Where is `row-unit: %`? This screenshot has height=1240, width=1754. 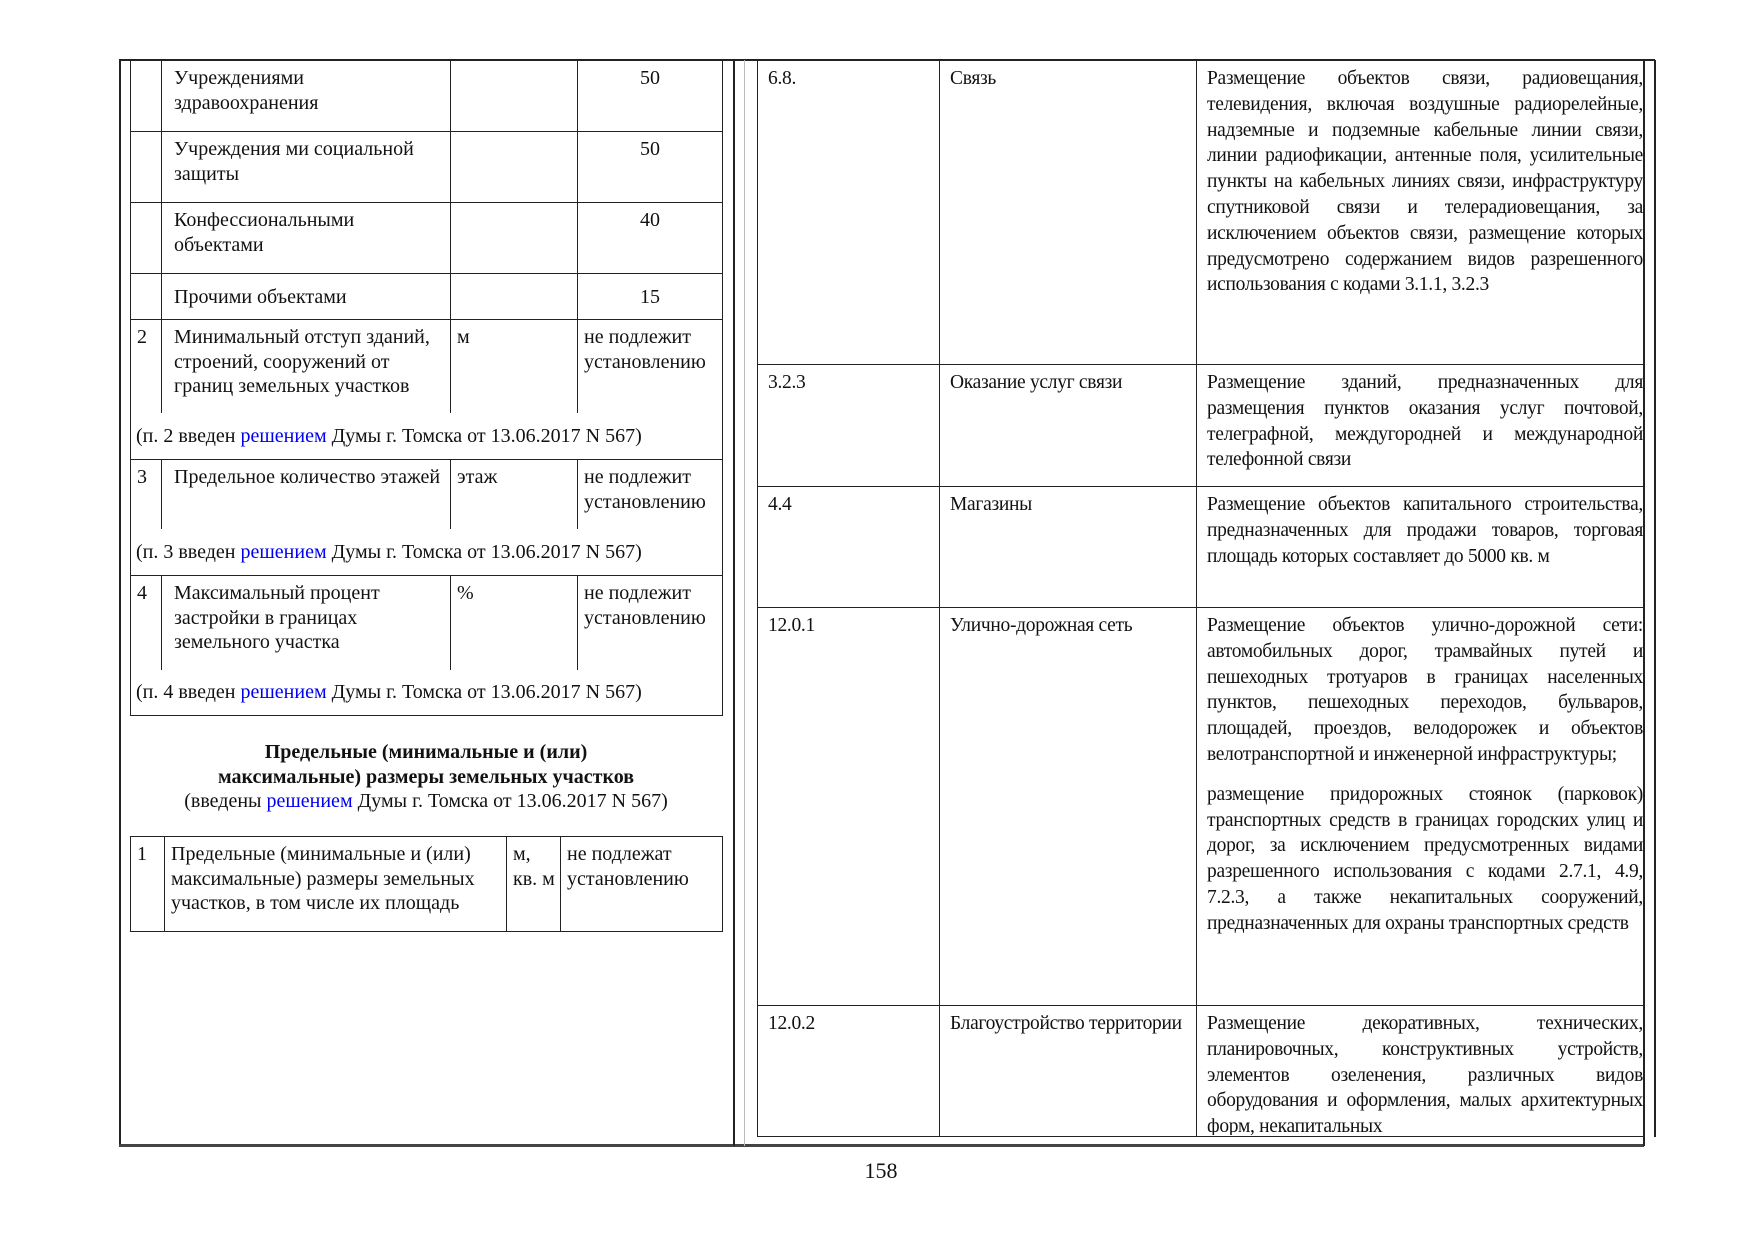 row-unit: % is located at coordinates (514, 622).